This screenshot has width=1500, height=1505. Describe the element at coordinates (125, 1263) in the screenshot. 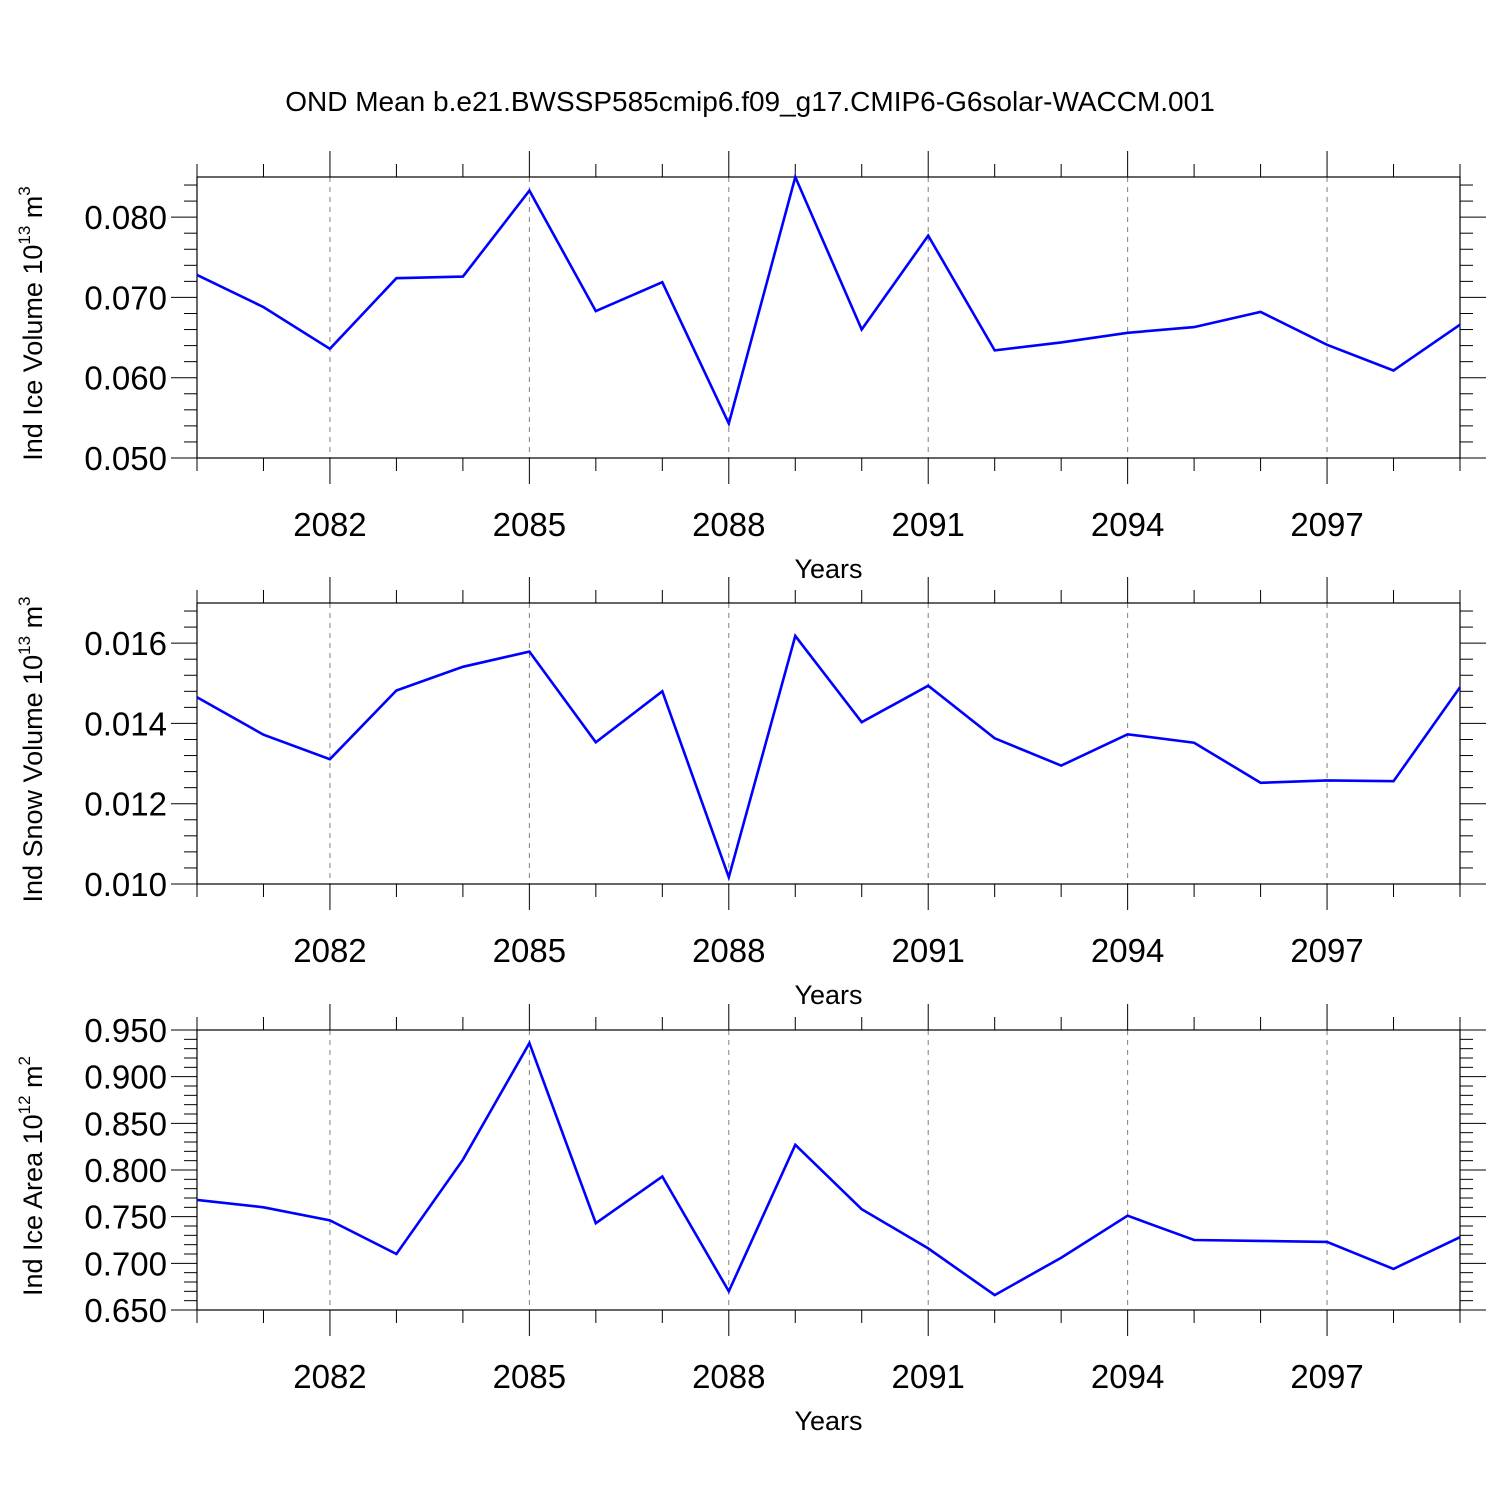

I see `y-tick-label: 0.700` at that location.